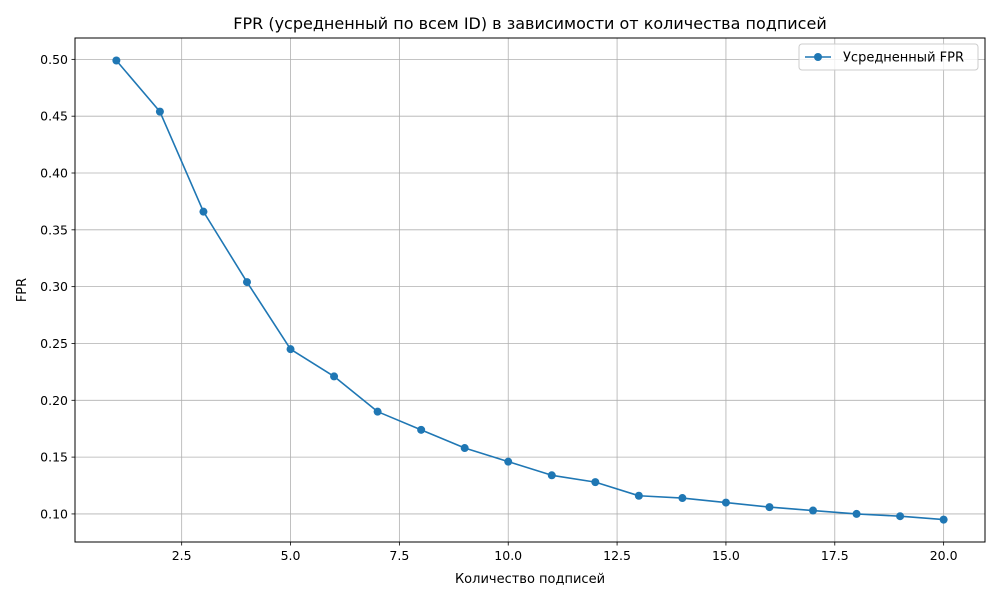 The image size is (1000, 600). I want to click on y-tick-label: 0.45, so click(54, 116).